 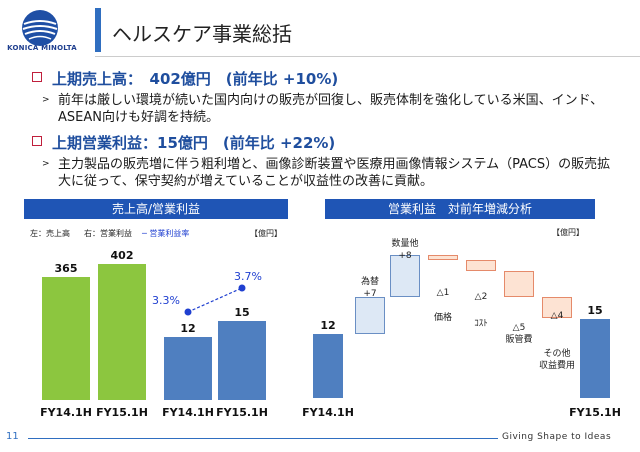 What do you see at coordinates (369, 282) in the screenshot?
I see `step-text: 為替` at bounding box center [369, 282].